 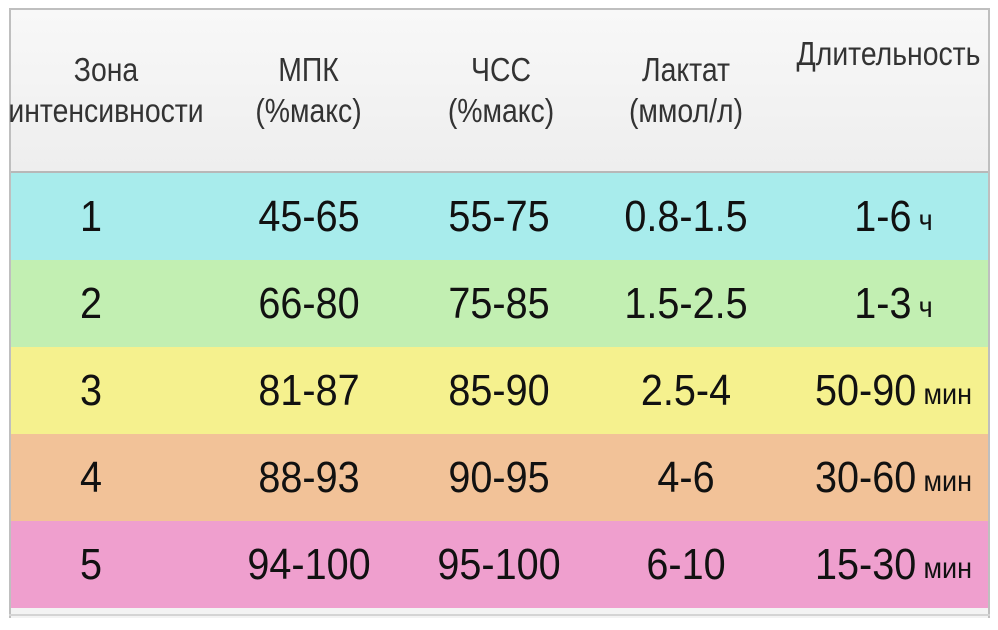 I want to click on duration-cell: 1-3 ч, so click(x=894, y=303).